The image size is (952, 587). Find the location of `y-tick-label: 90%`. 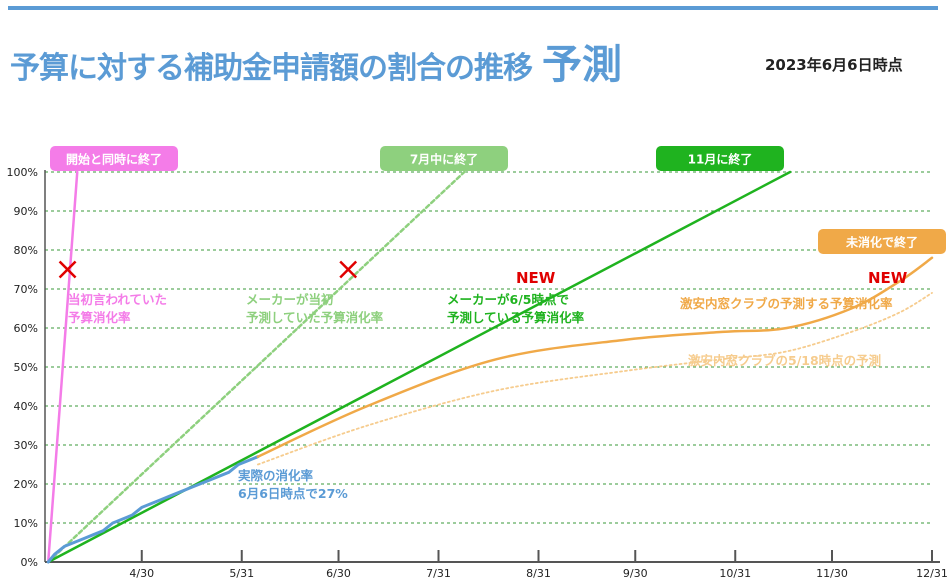

y-tick-label: 90% is located at coordinates (26, 211).